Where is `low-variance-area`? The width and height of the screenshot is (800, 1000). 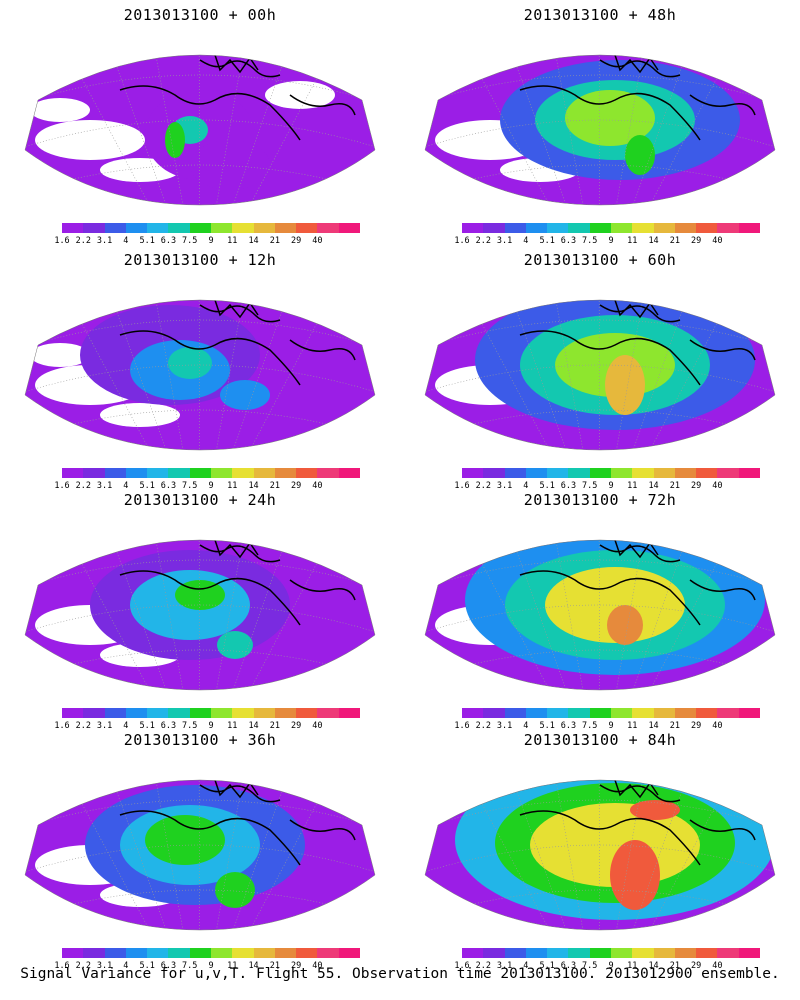 low-variance-area is located at coordinates (300, 95).